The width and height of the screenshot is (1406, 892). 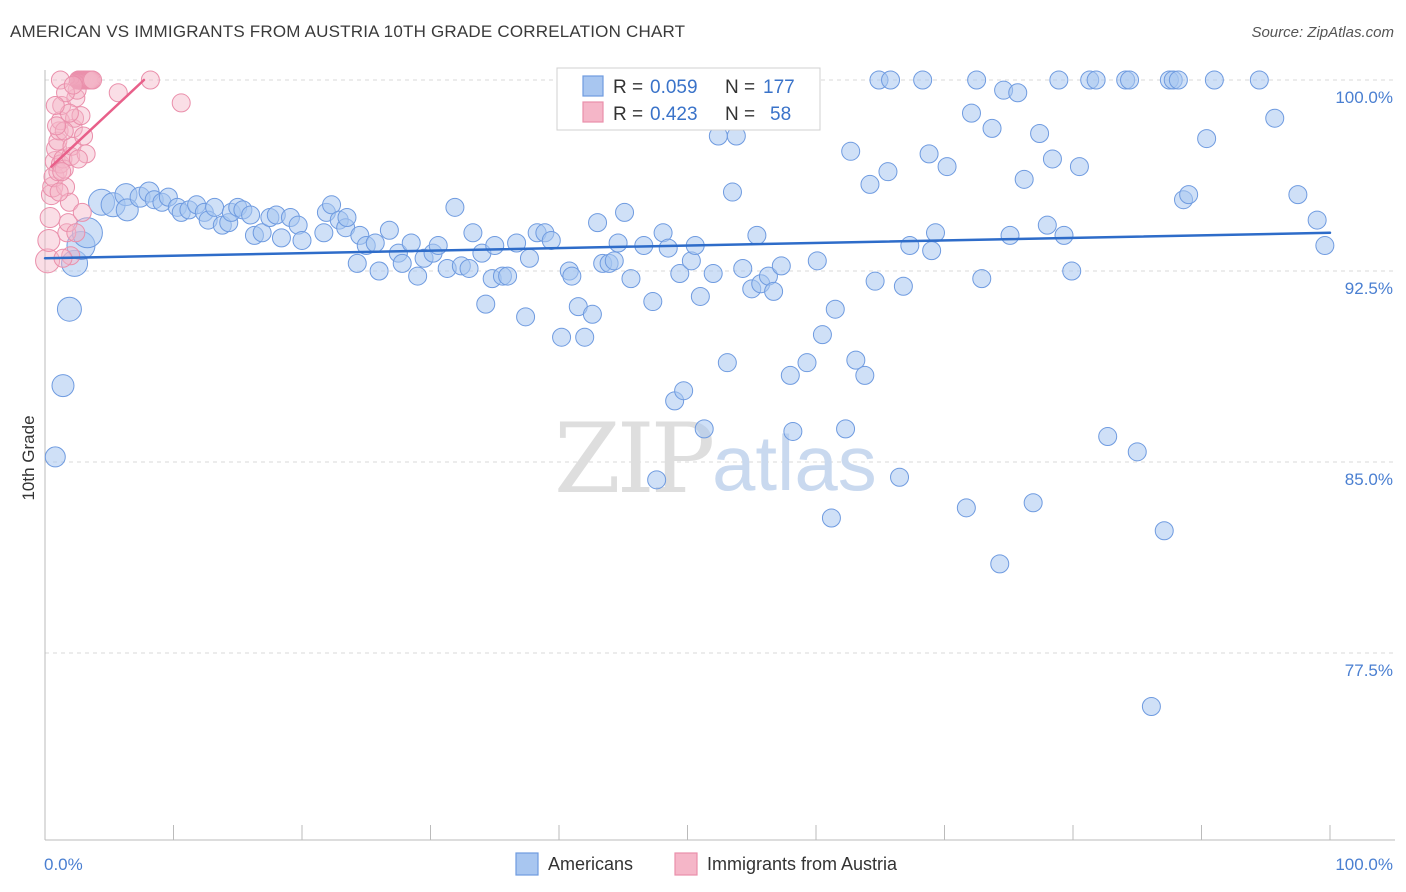 What do you see at coordinates (779, 87) in the screenshot?
I see `legend-n-value-americans: 177` at bounding box center [779, 87].